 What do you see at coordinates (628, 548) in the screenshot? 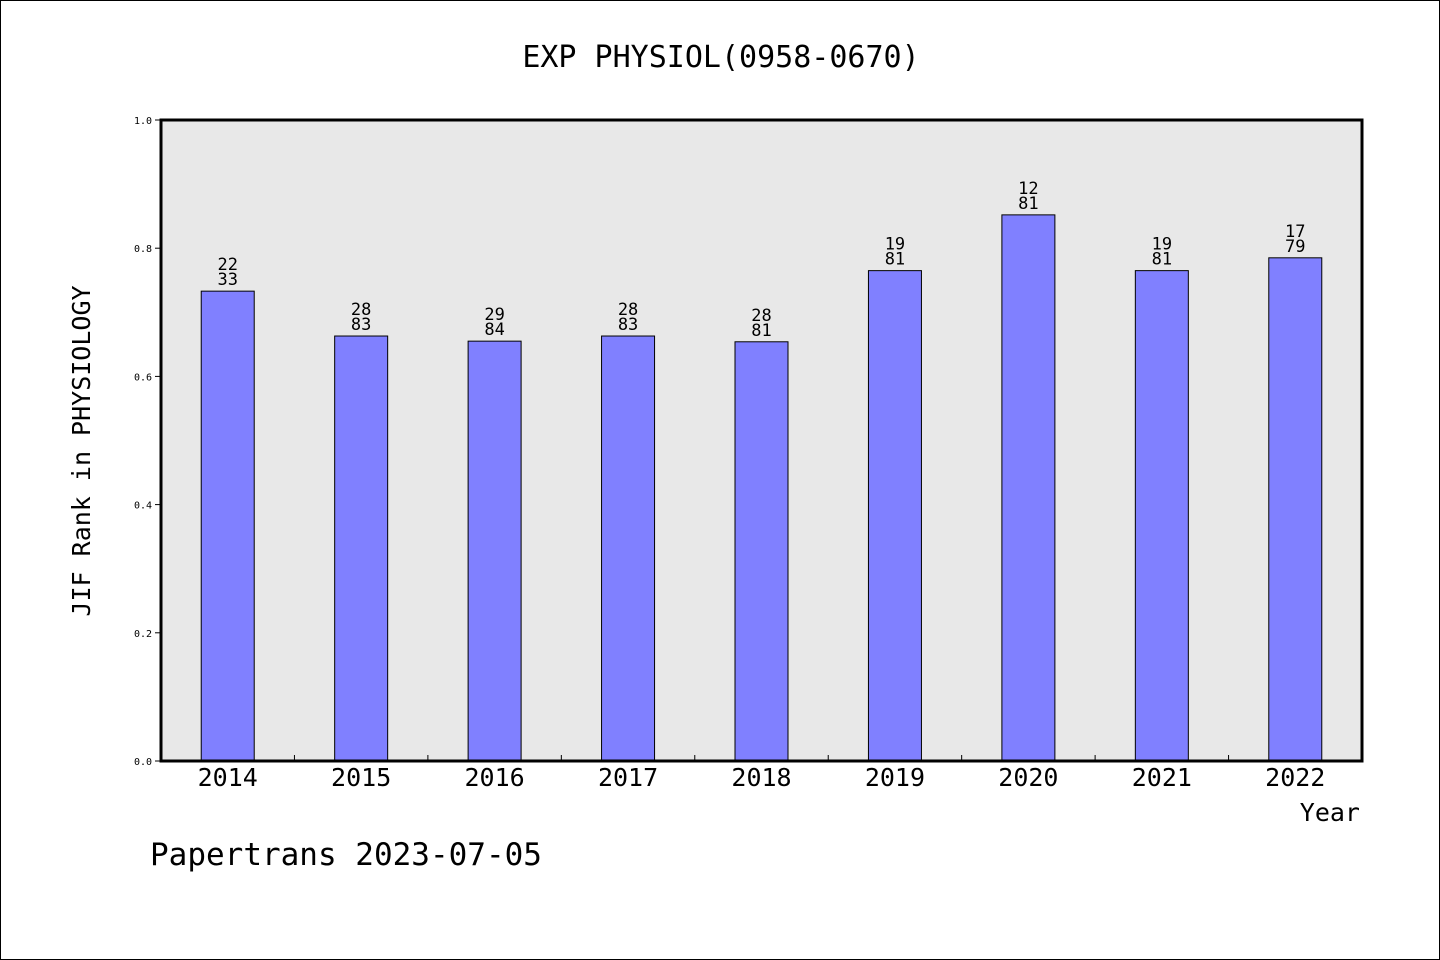
I see `bar-2017` at bounding box center [628, 548].